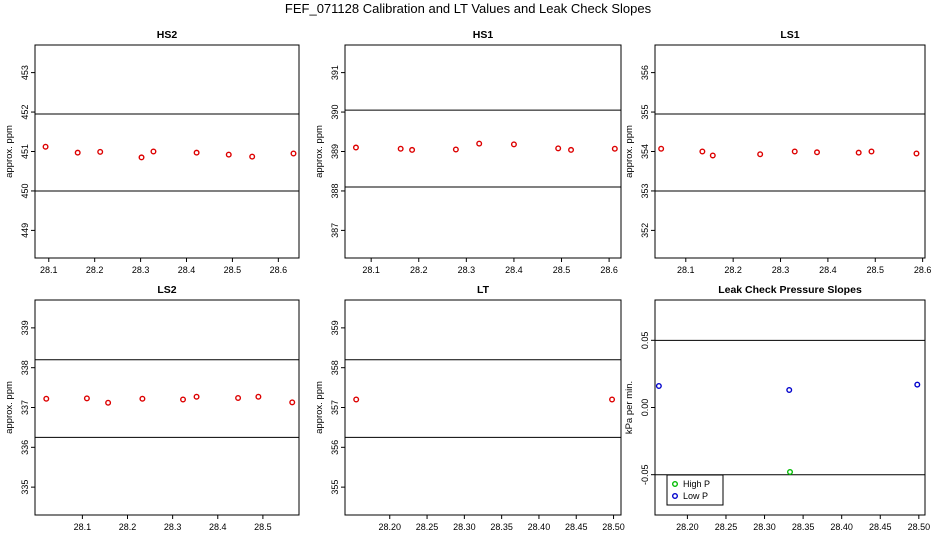 The height and width of the screenshot is (540, 936). I want to click on y-tick-label: 353, so click(645, 190).